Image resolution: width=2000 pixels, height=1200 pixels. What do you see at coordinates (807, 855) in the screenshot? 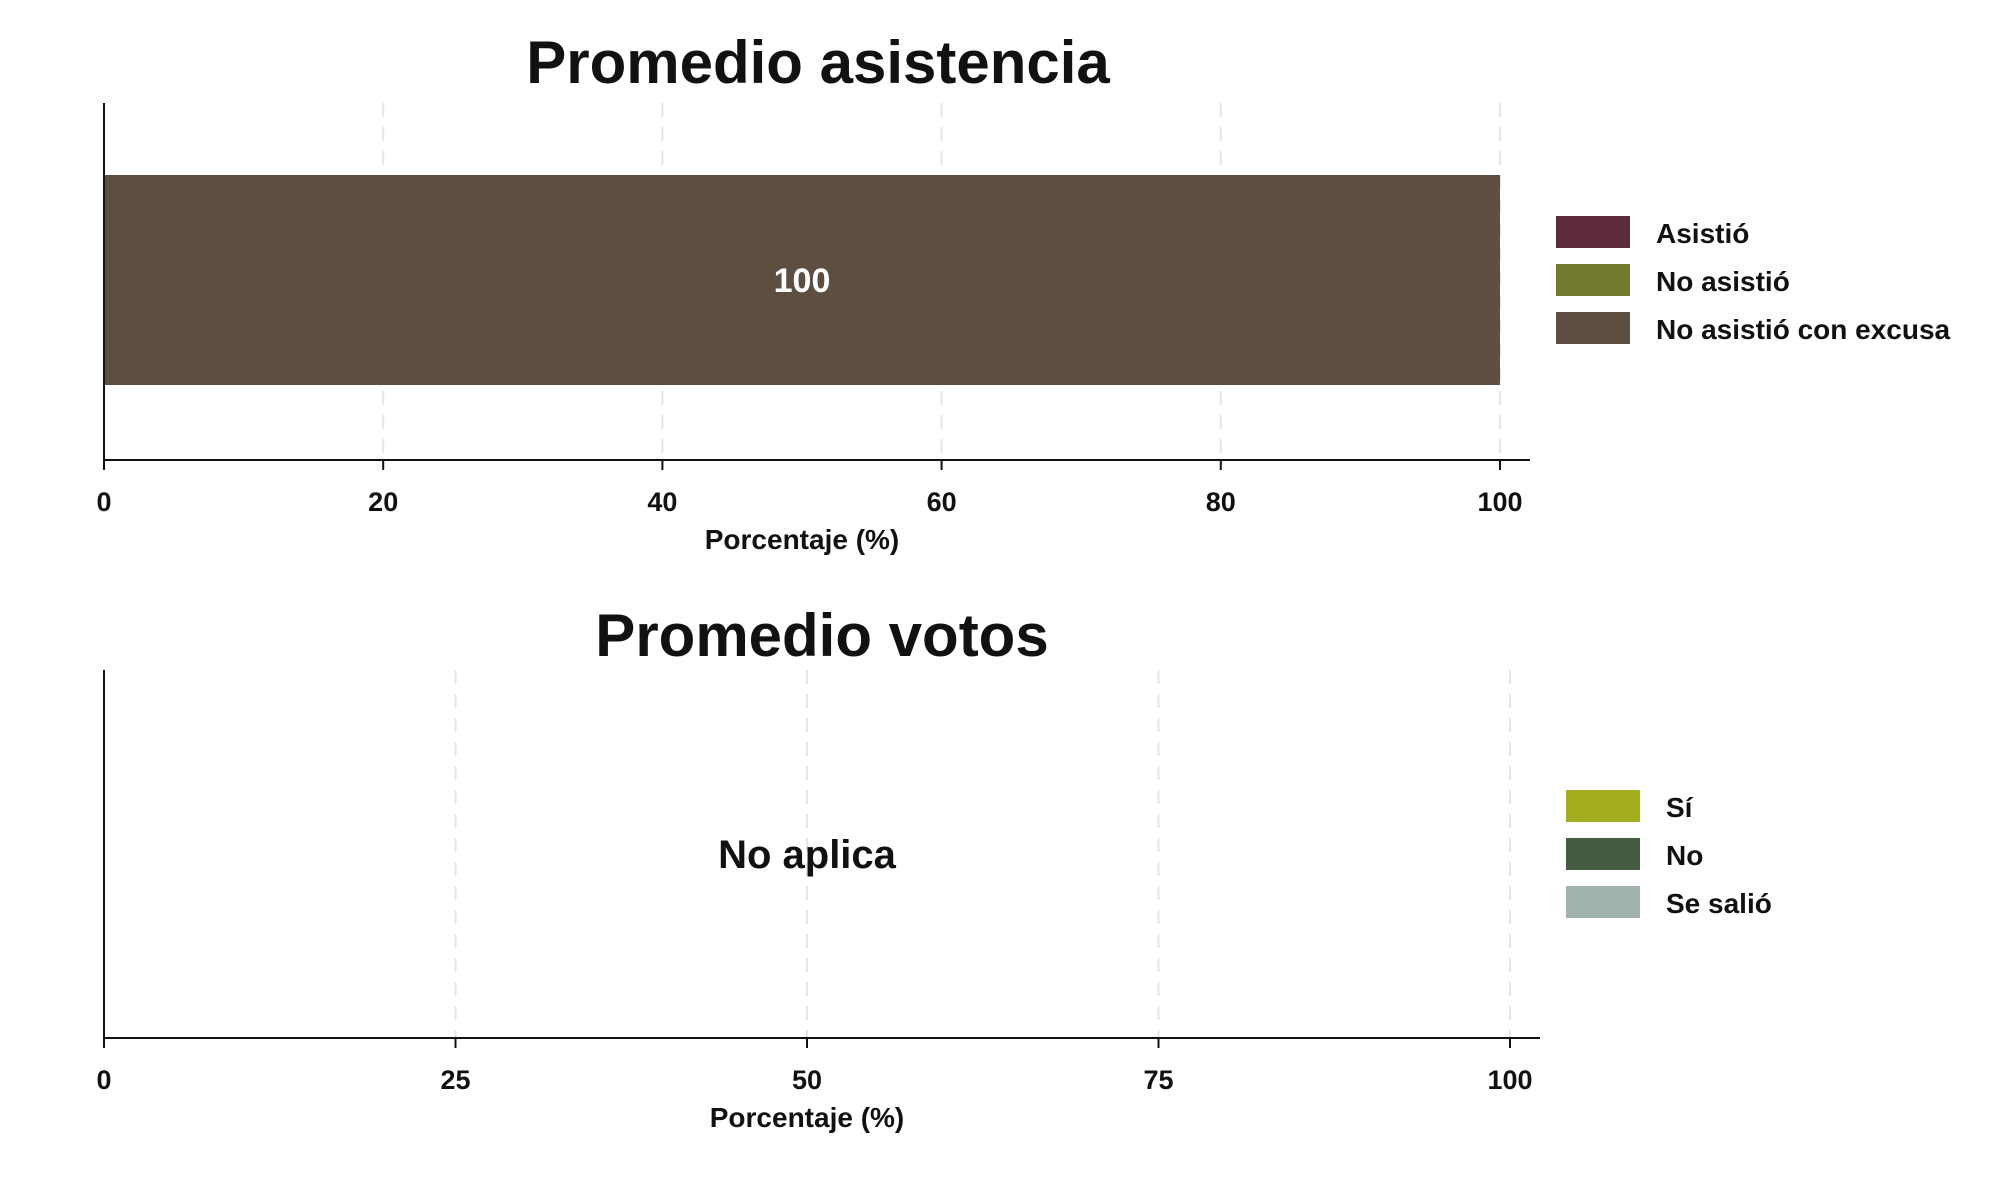
I see `not-applicable-note: No aplica` at bounding box center [807, 855].